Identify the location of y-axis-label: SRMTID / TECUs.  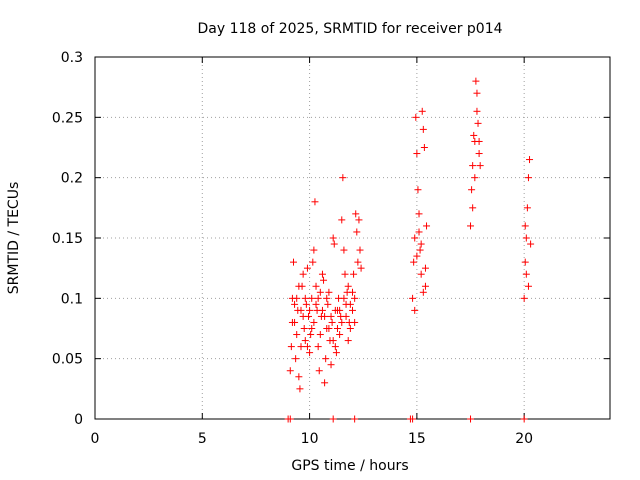
(14, 238).